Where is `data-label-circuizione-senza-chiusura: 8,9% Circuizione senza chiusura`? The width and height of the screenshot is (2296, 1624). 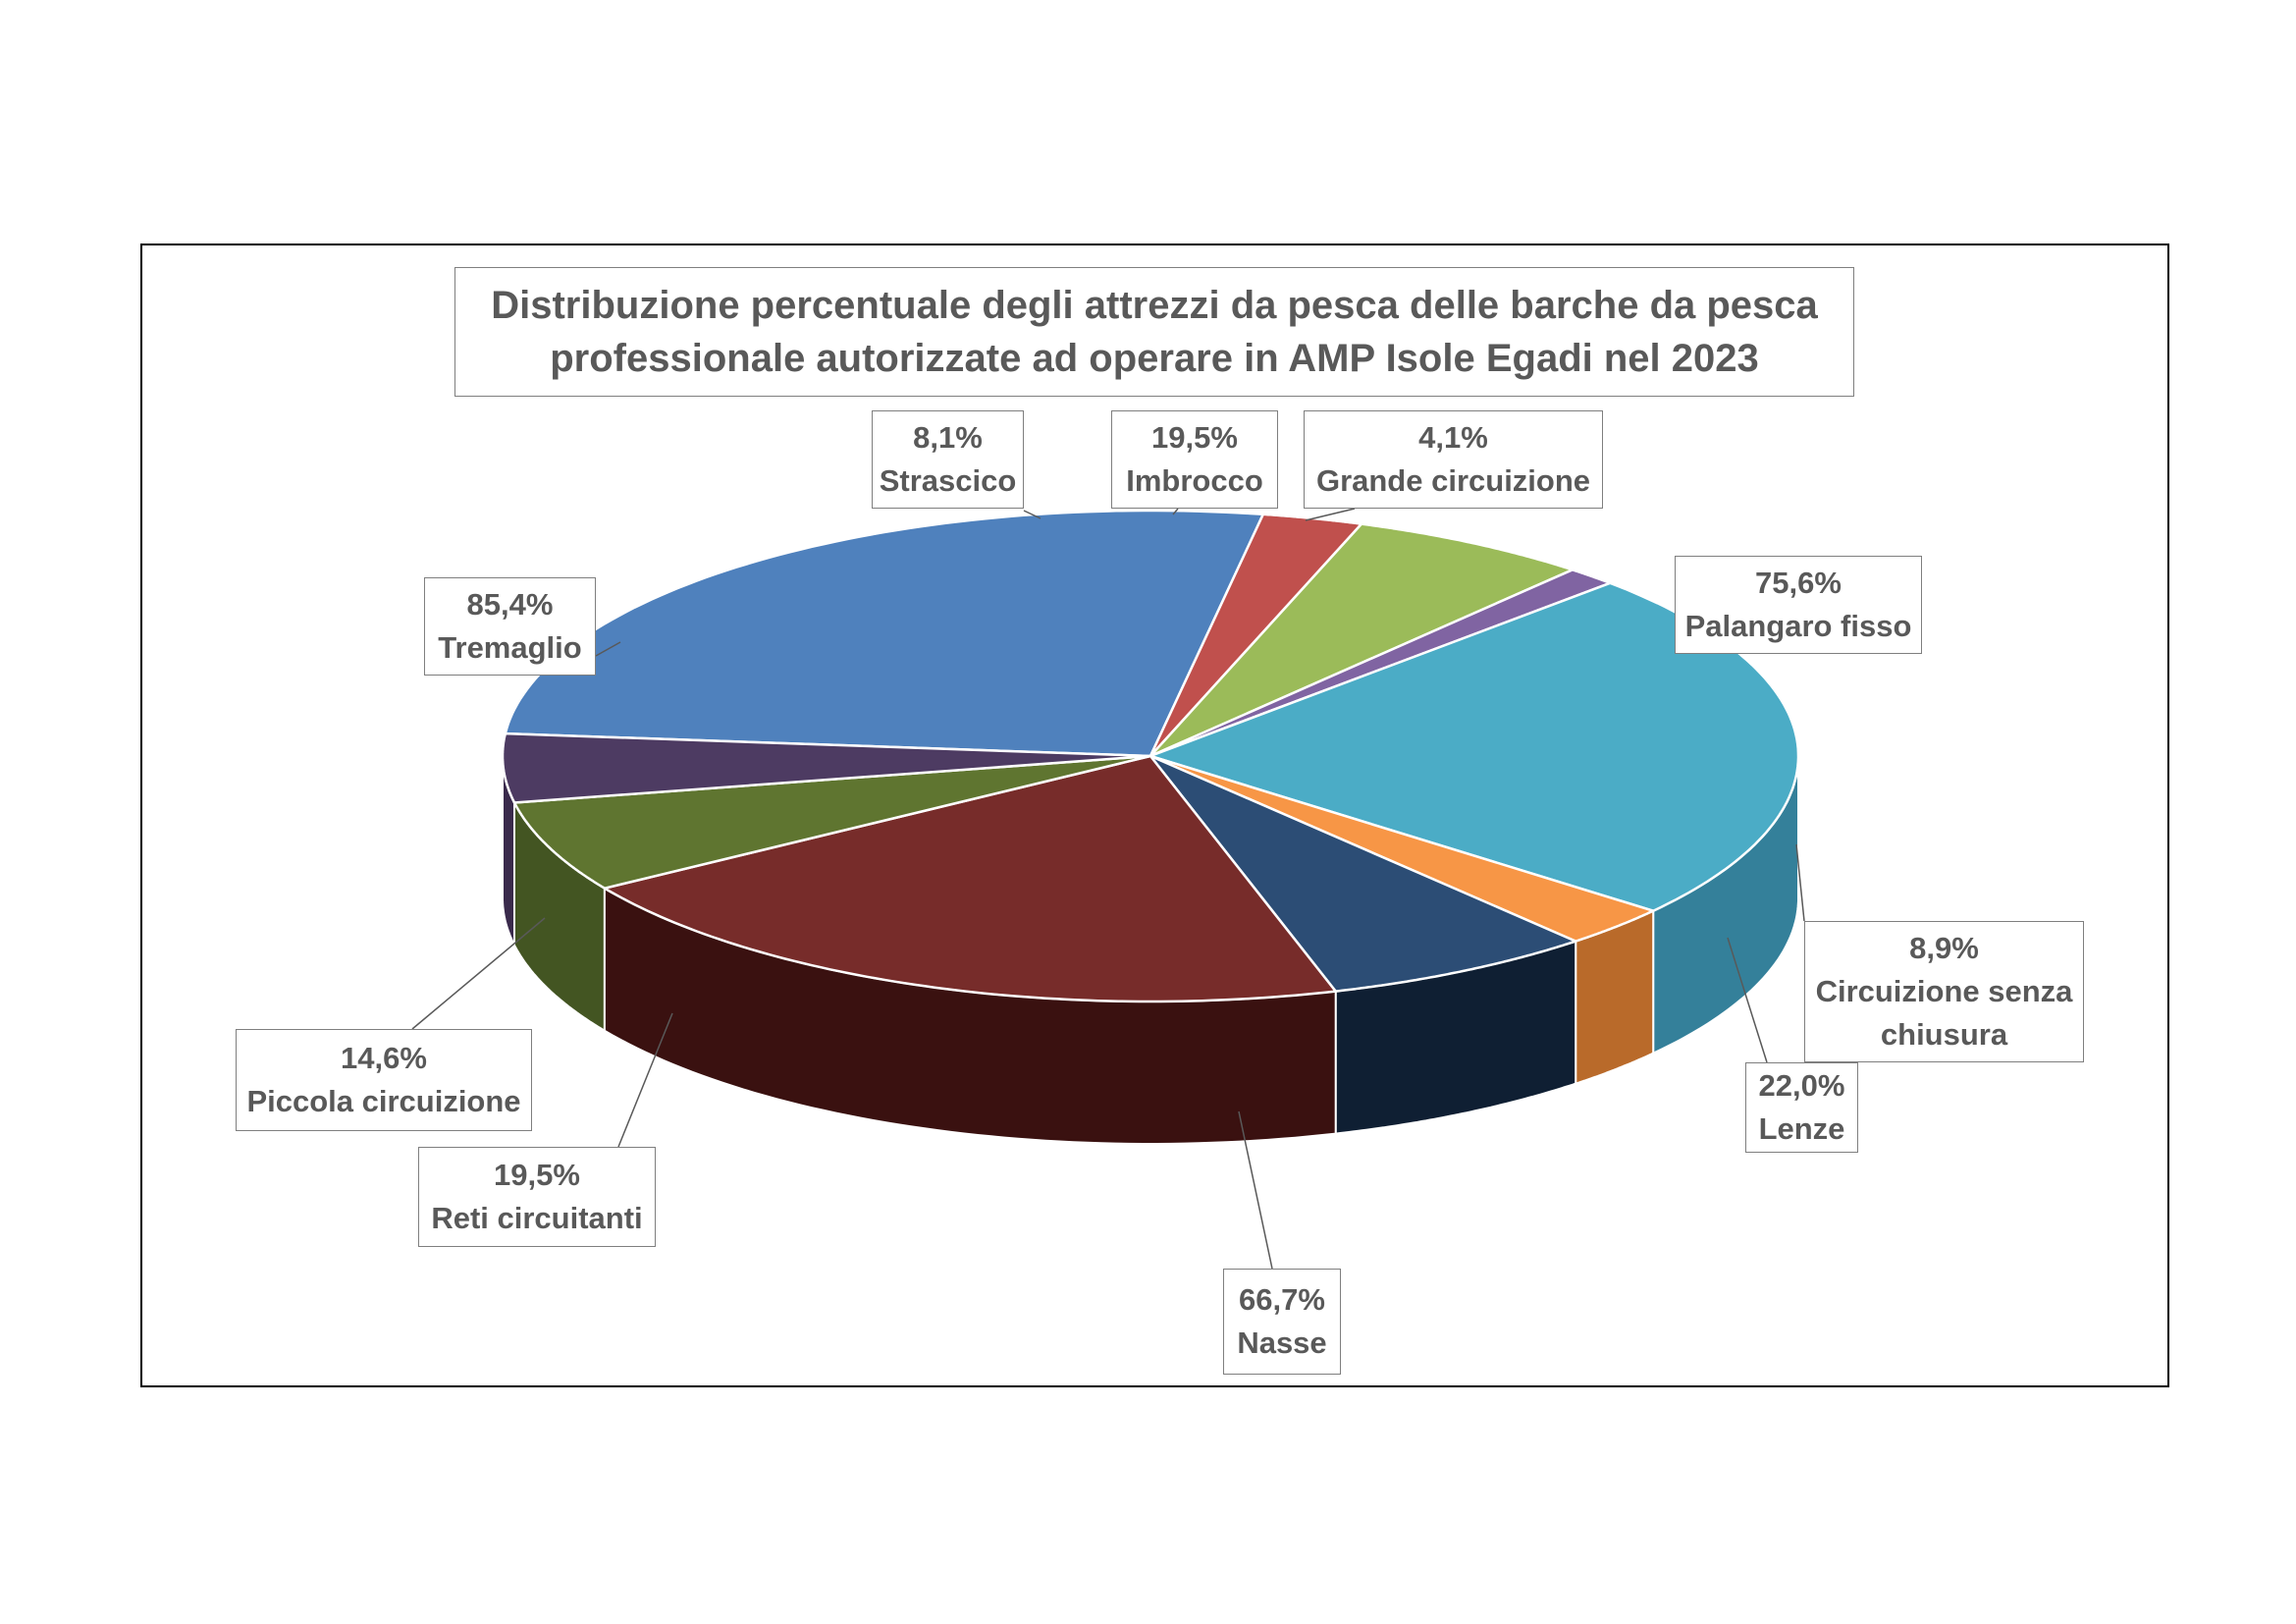 data-label-circuizione-senza-chiusura: 8,9% Circuizione senza chiusura is located at coordinates (1944, 991).